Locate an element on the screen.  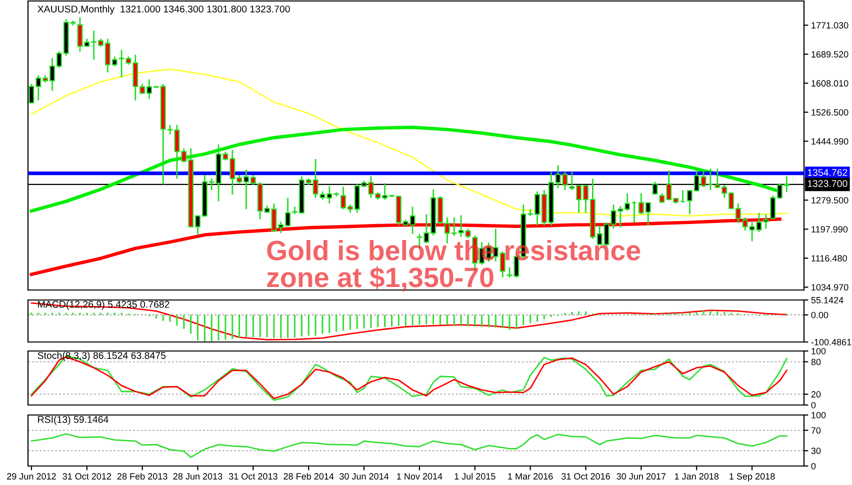
x-tick-label: 28 Feb 2014 is located at coordinates (309, 476).